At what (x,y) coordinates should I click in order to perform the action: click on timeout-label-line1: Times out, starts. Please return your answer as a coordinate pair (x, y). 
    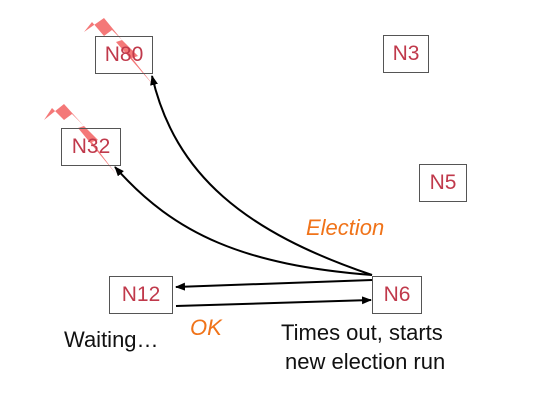
    Looking at the image, I should click on (362, 333).